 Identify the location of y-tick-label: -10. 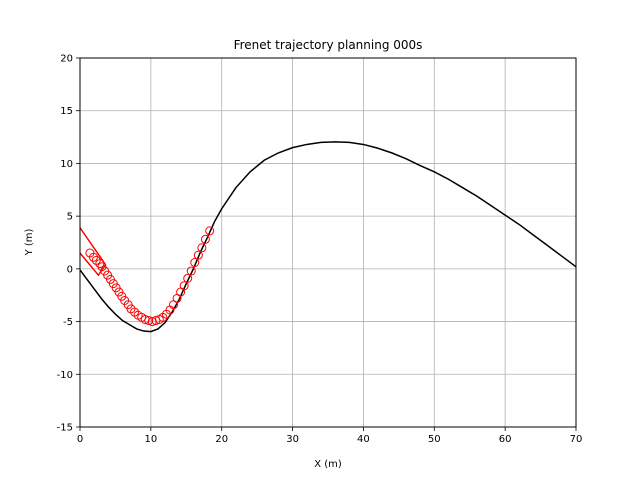
(65, 375).